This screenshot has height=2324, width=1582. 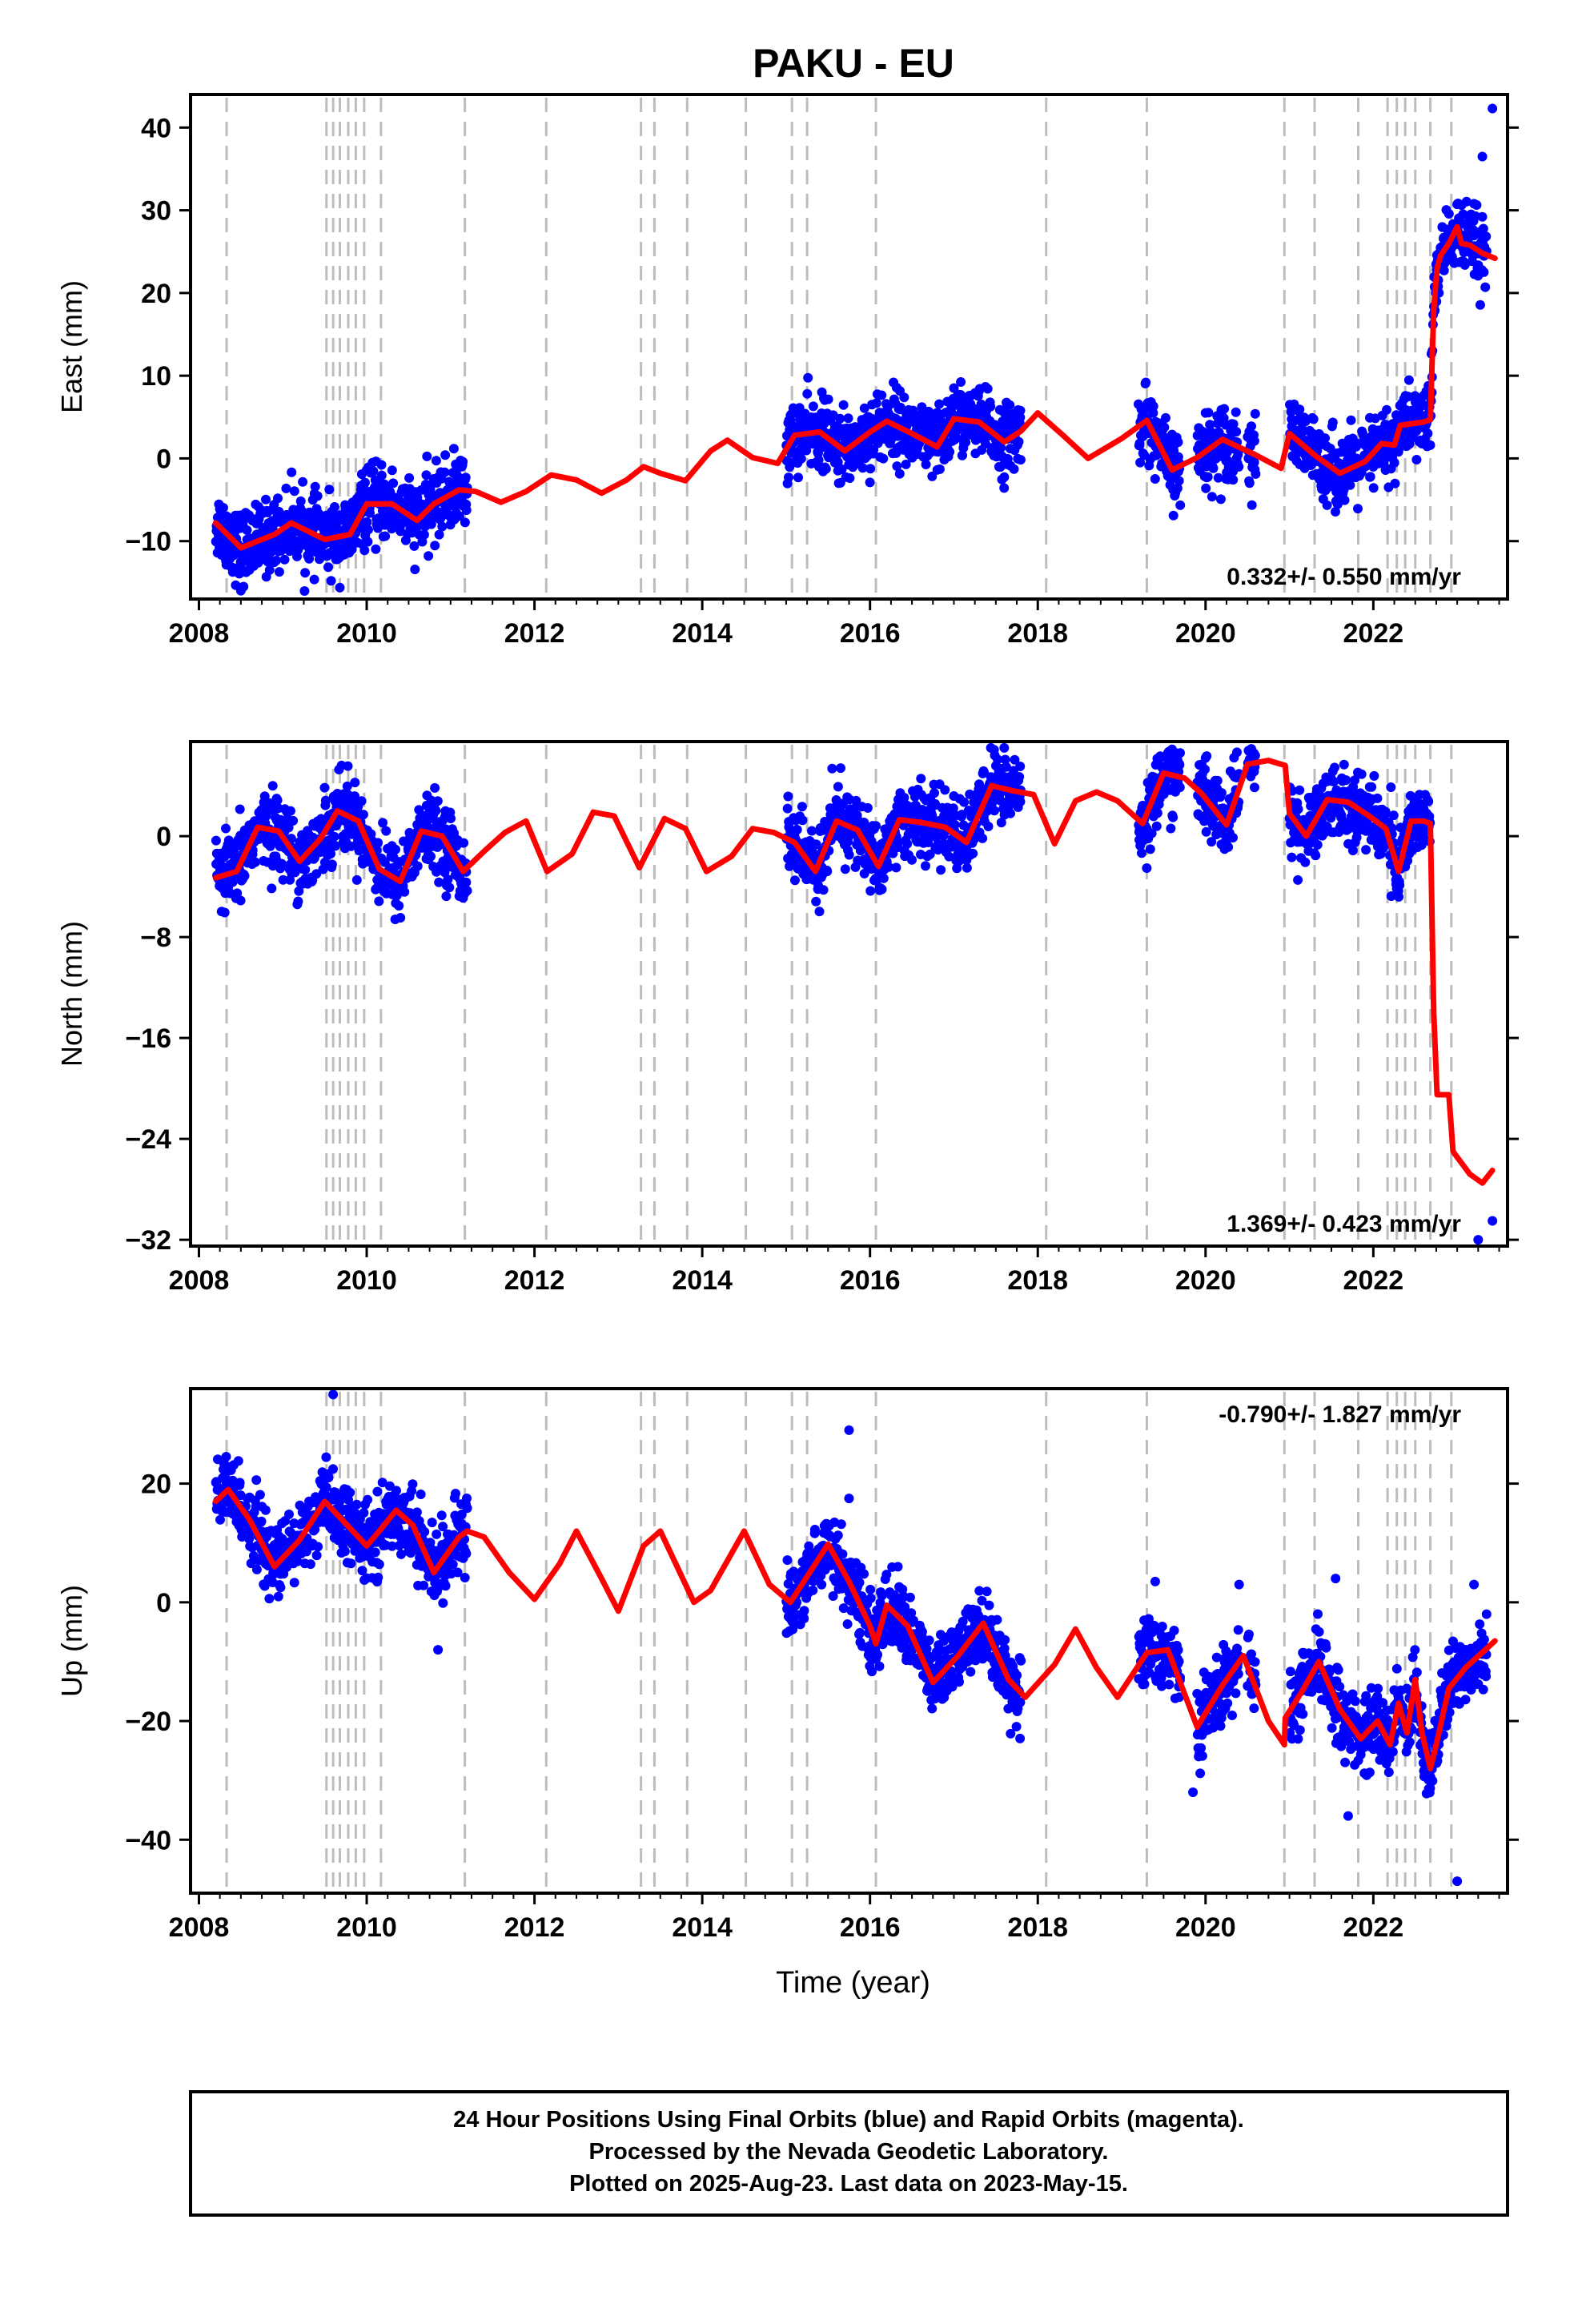 What do you see at coordinates (164, 837) in the screenshot?
I see `y-tick-label: 0` at bounding box center [164, 837].